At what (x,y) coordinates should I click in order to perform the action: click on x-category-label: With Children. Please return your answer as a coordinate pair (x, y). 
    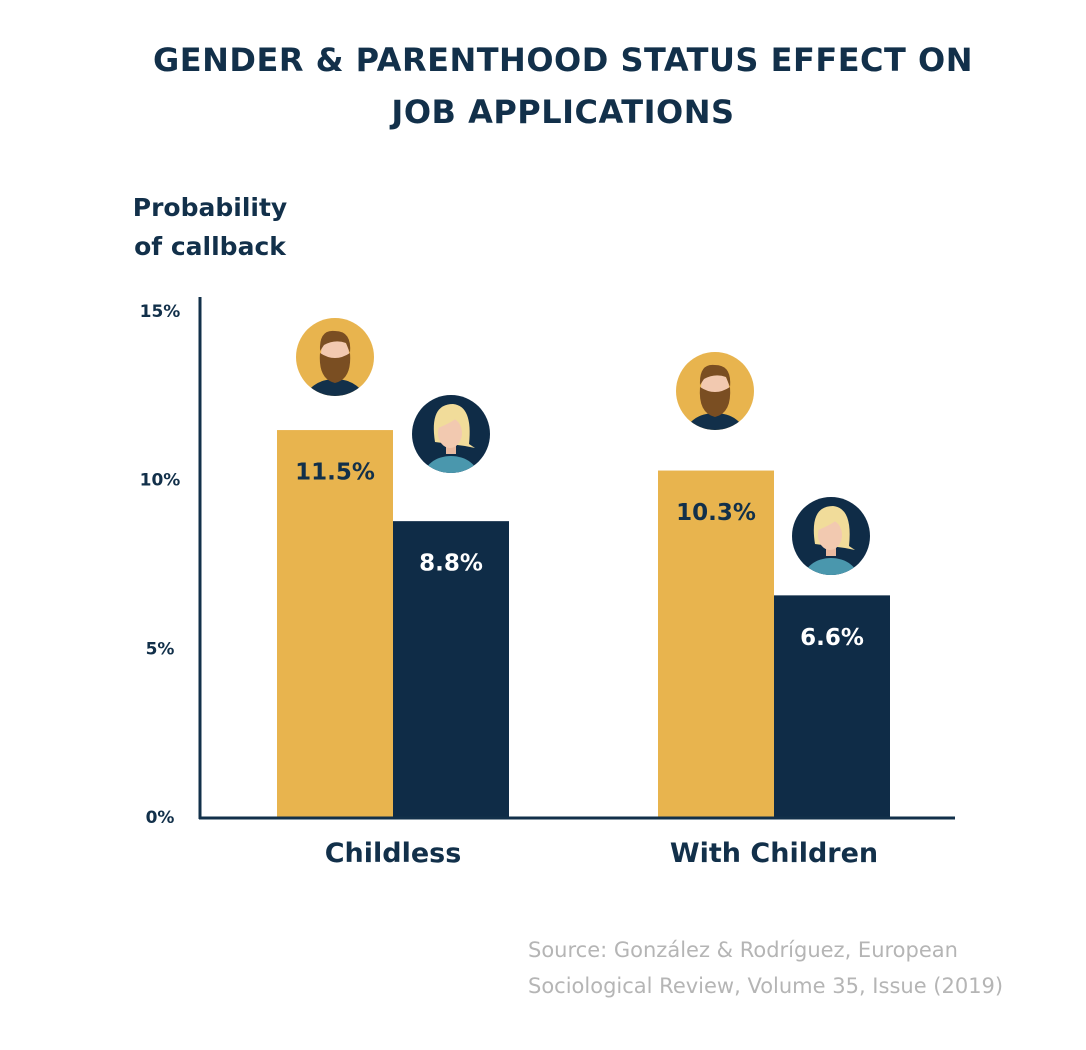
    Looking at the image, I should click on (774, 853).